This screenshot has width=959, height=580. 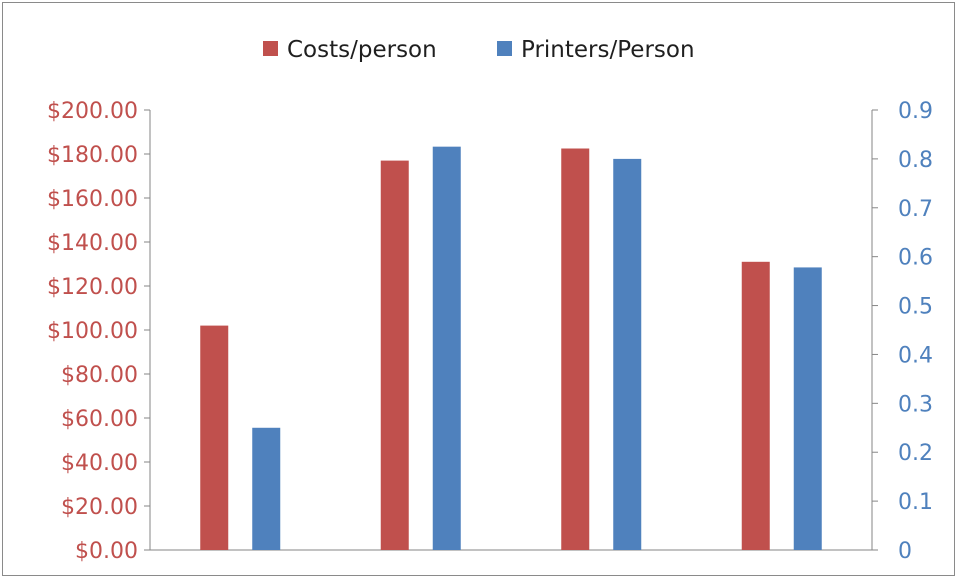 I want to click on y-right-tick-label: 0.4, so click(x=915, y=355).